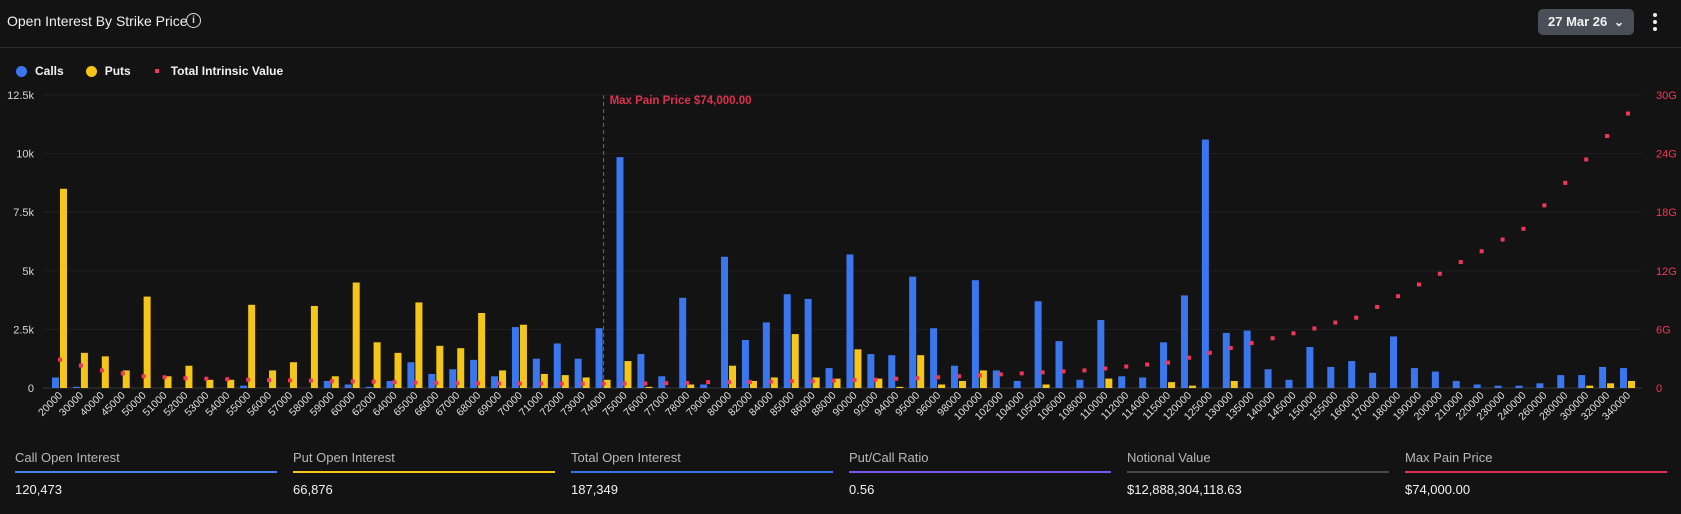  Describe the element at coordinates (1578, 21) in the screenshot. I see `date-selector-label: 27 Mar 26` at that location.